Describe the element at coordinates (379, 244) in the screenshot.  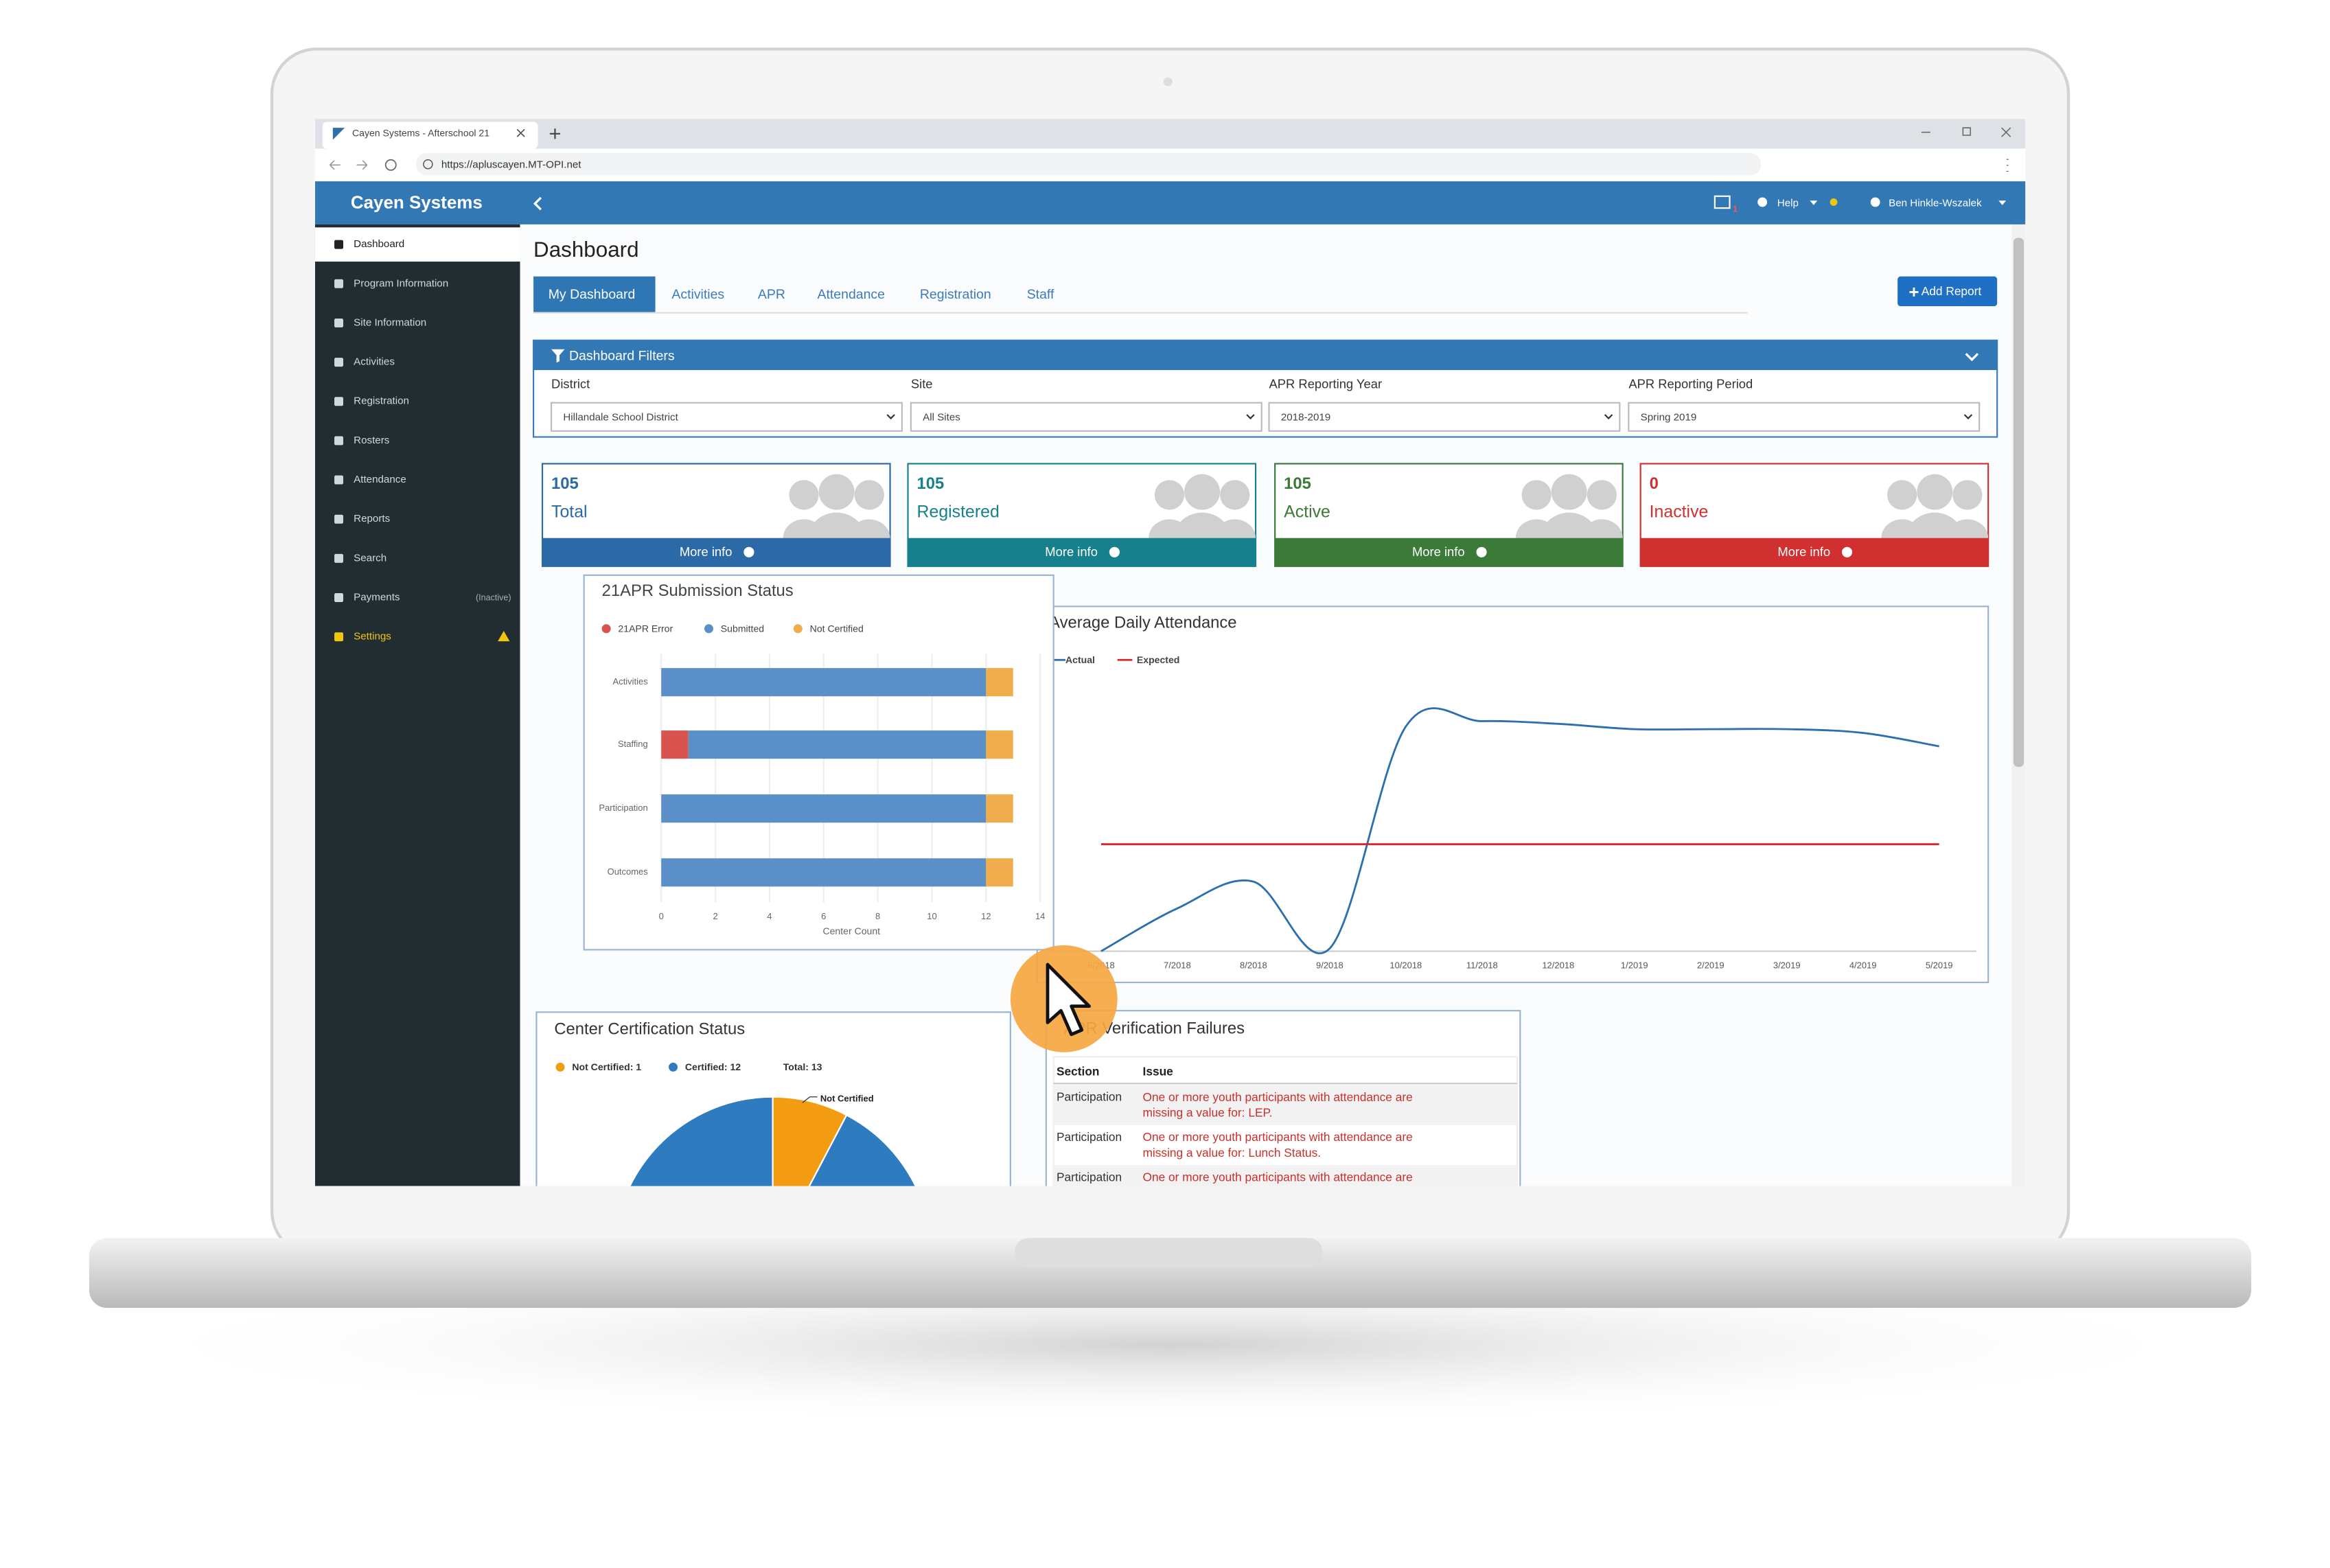
I see `sidebar-item: Dashboard` at that location.